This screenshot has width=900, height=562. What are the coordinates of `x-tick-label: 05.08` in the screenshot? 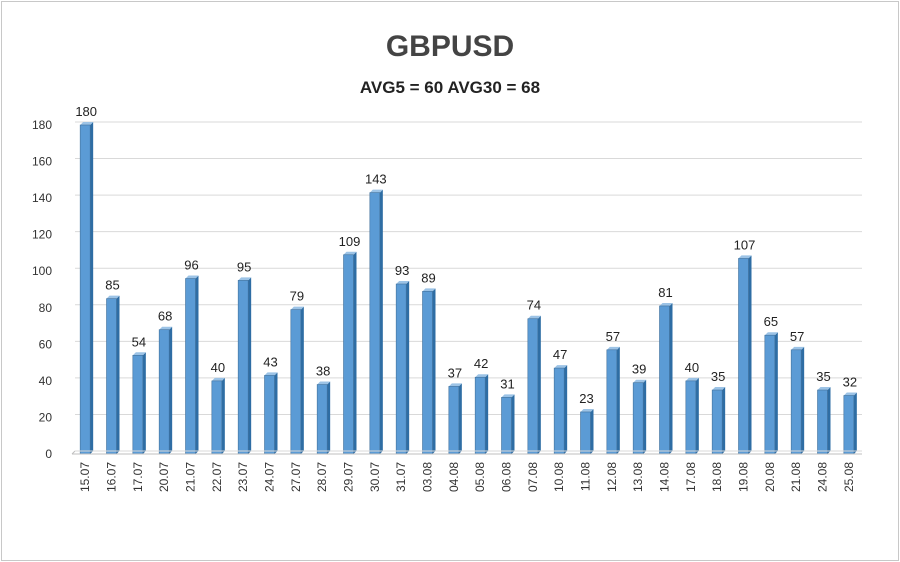 It's located at (480, 477).